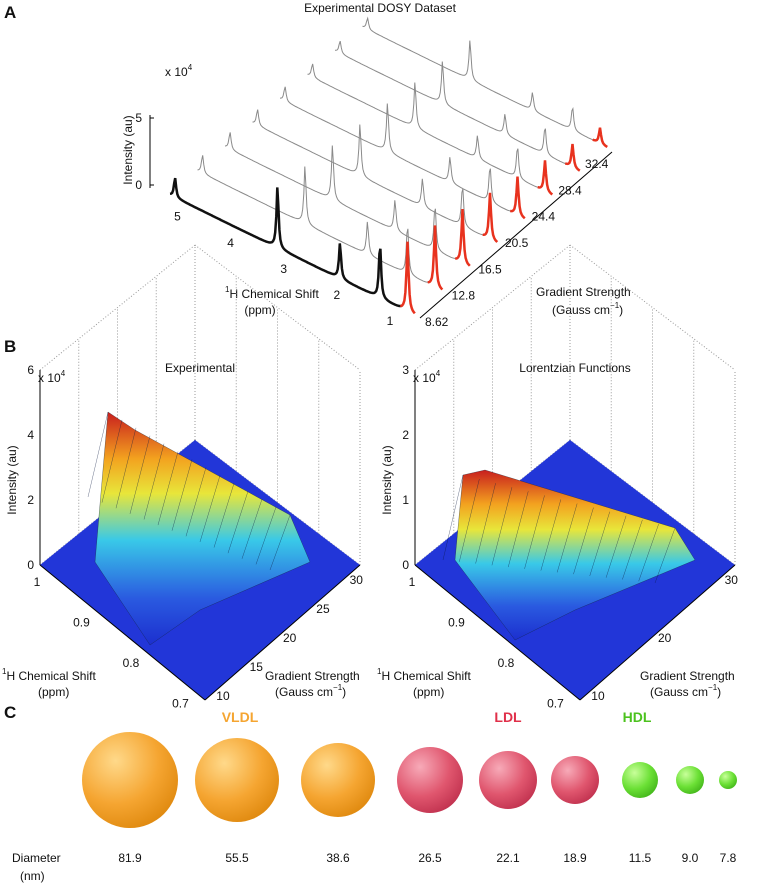 The image size is (772, 884). What do you see at coordinates (30, 370) in the screenshot?
I see `y-tick-label: 6` at bounding box center [30, 370].